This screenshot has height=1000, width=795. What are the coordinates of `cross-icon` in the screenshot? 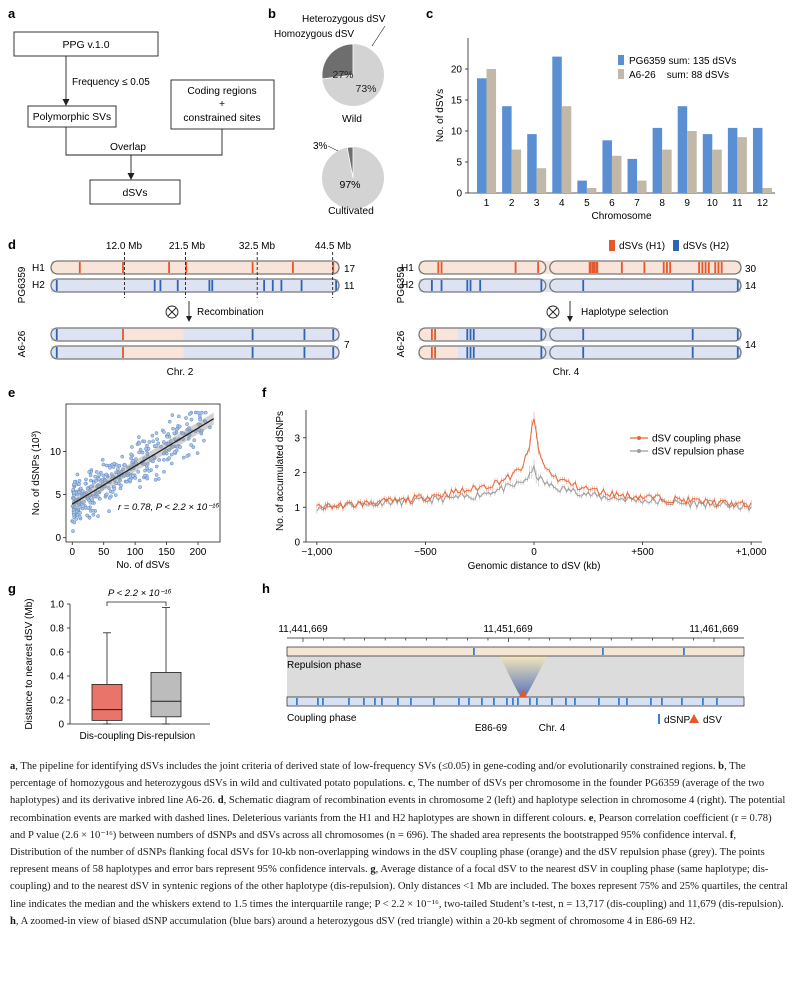 It's located at (553, 312).